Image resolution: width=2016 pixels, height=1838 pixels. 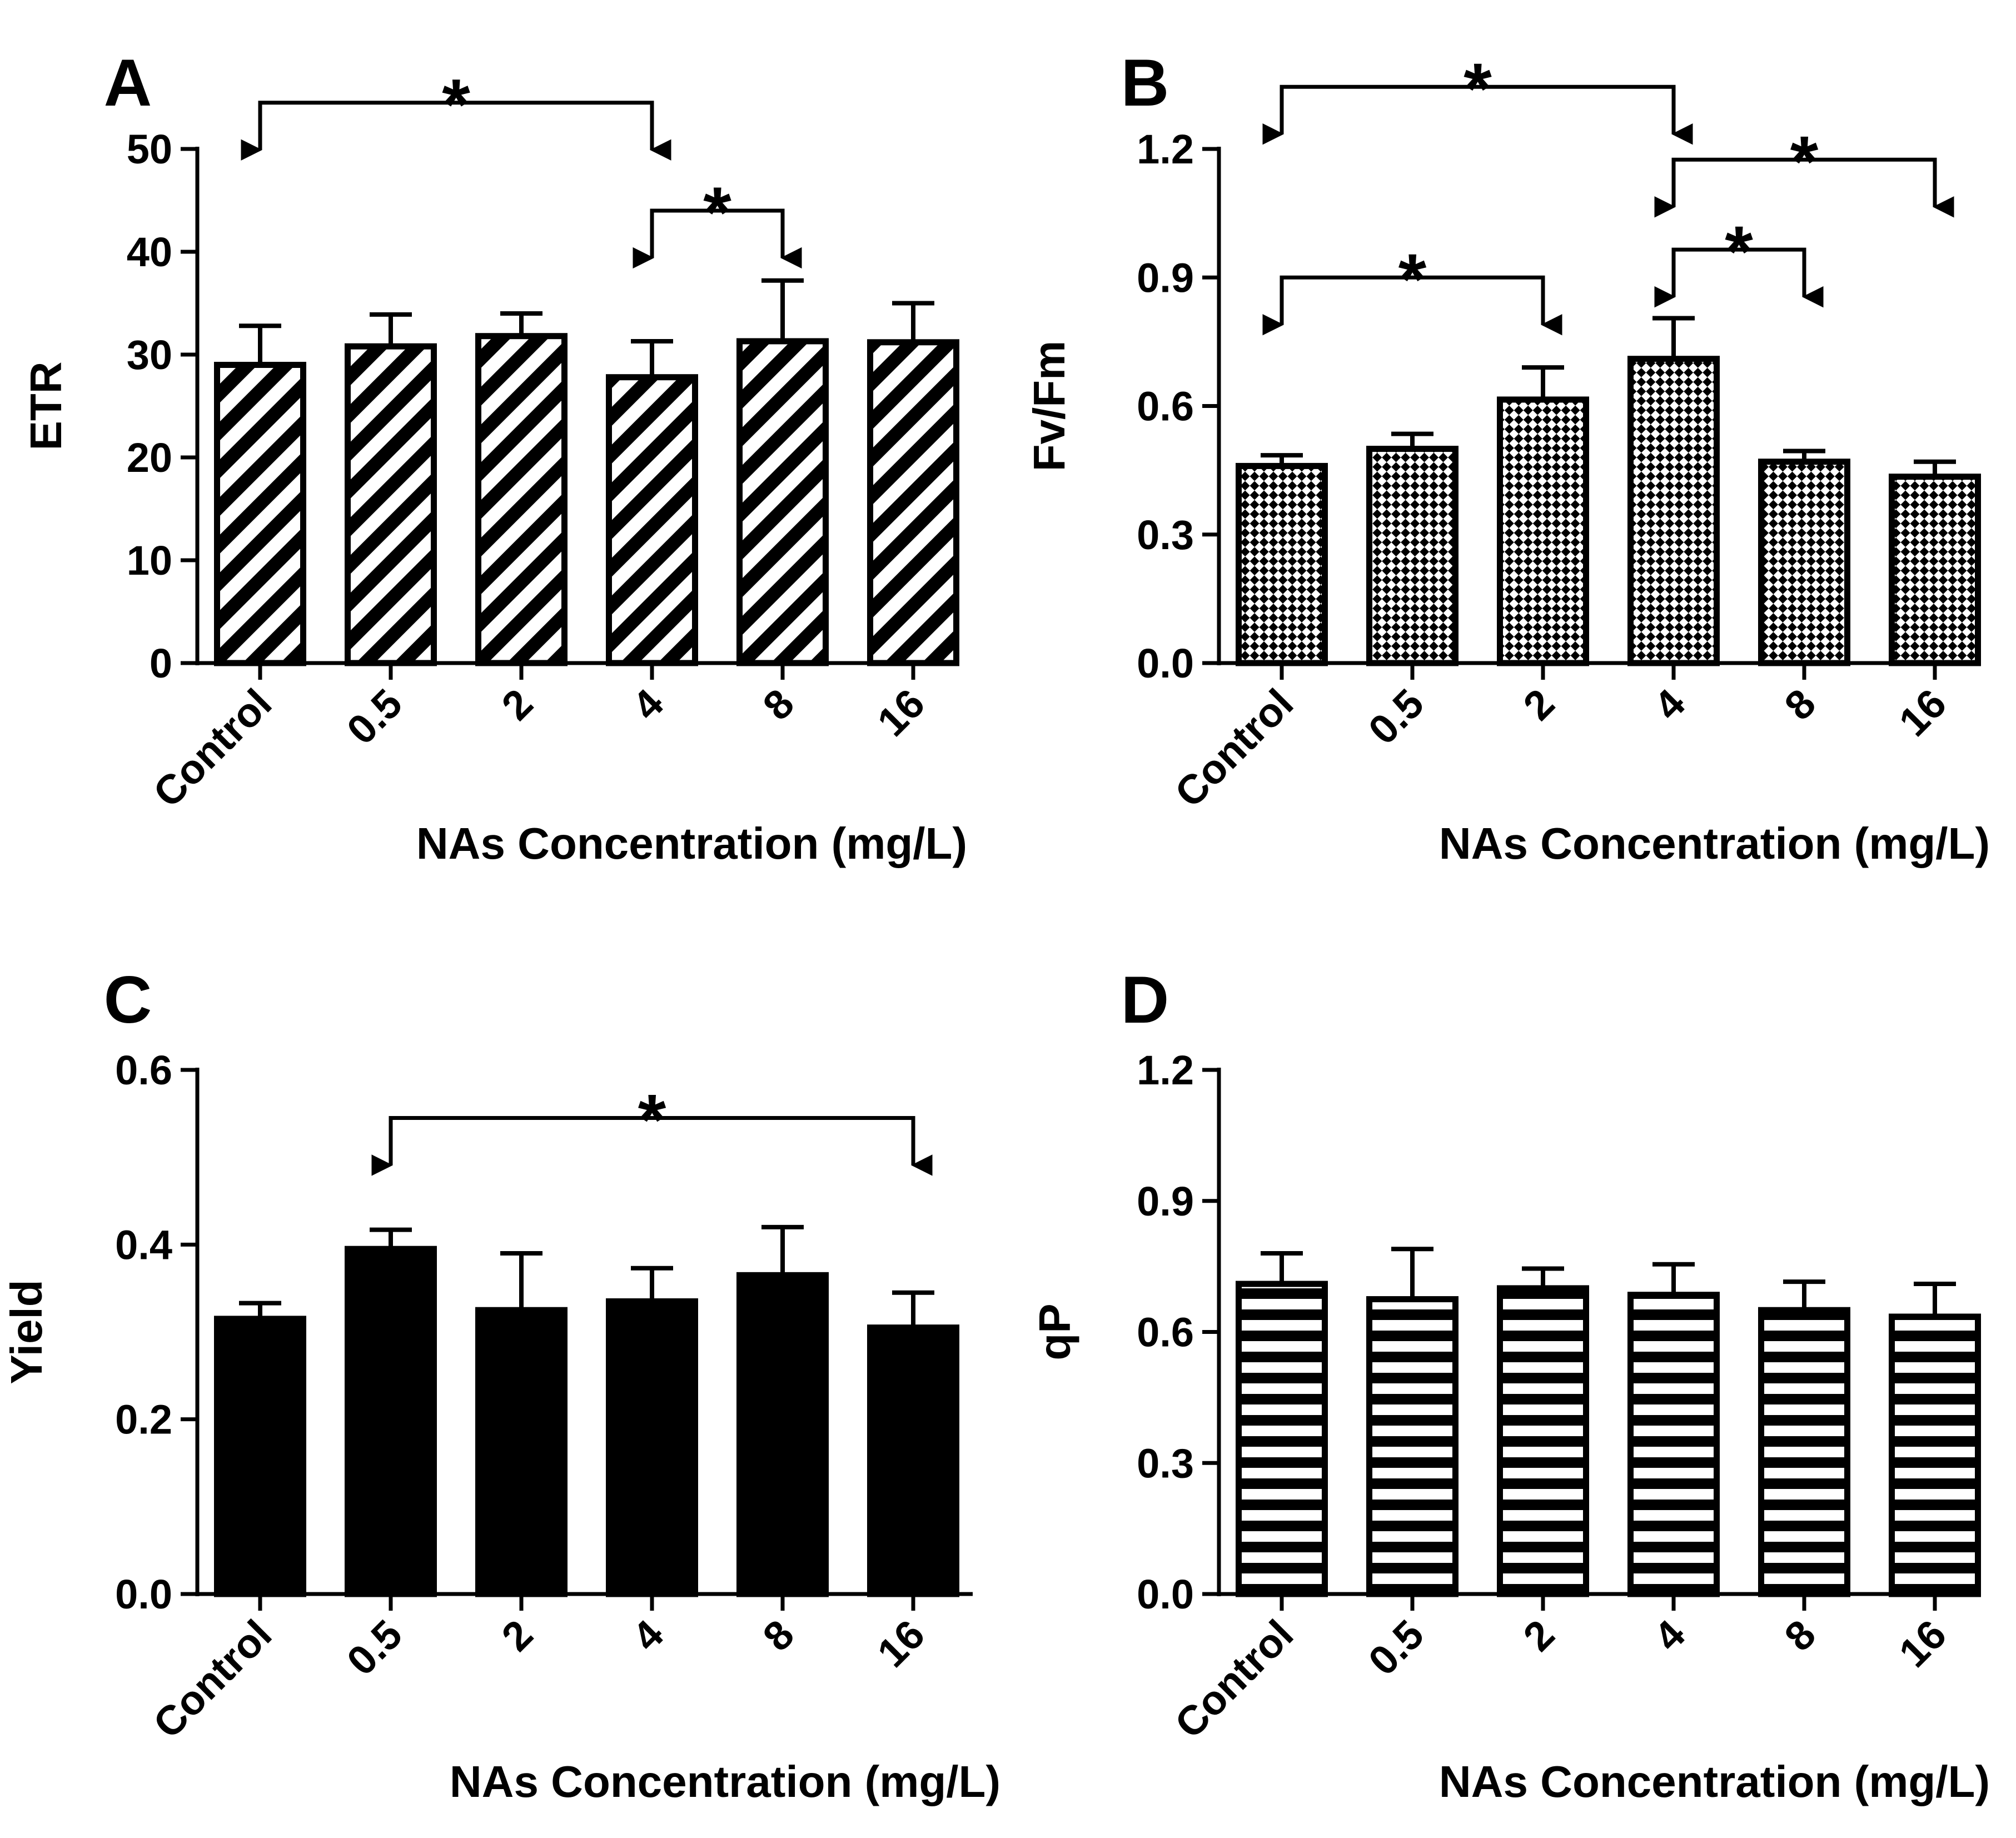 I want to click on y-axis-label: ETR, so click(x=46, y=407).